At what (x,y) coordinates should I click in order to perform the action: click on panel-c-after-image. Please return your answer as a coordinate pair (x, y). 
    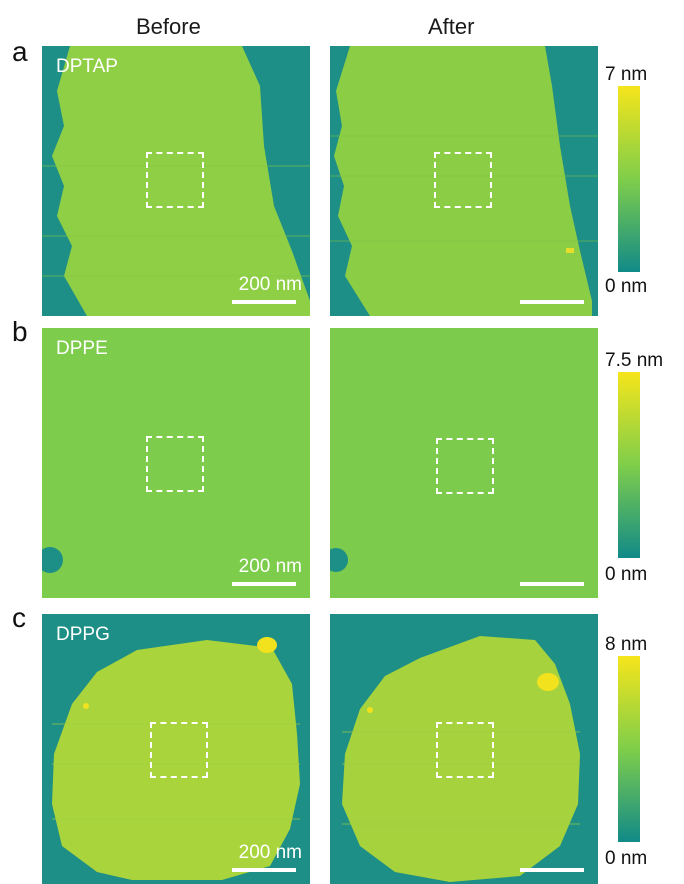
    Looking at the image, I should click on (464, 749).